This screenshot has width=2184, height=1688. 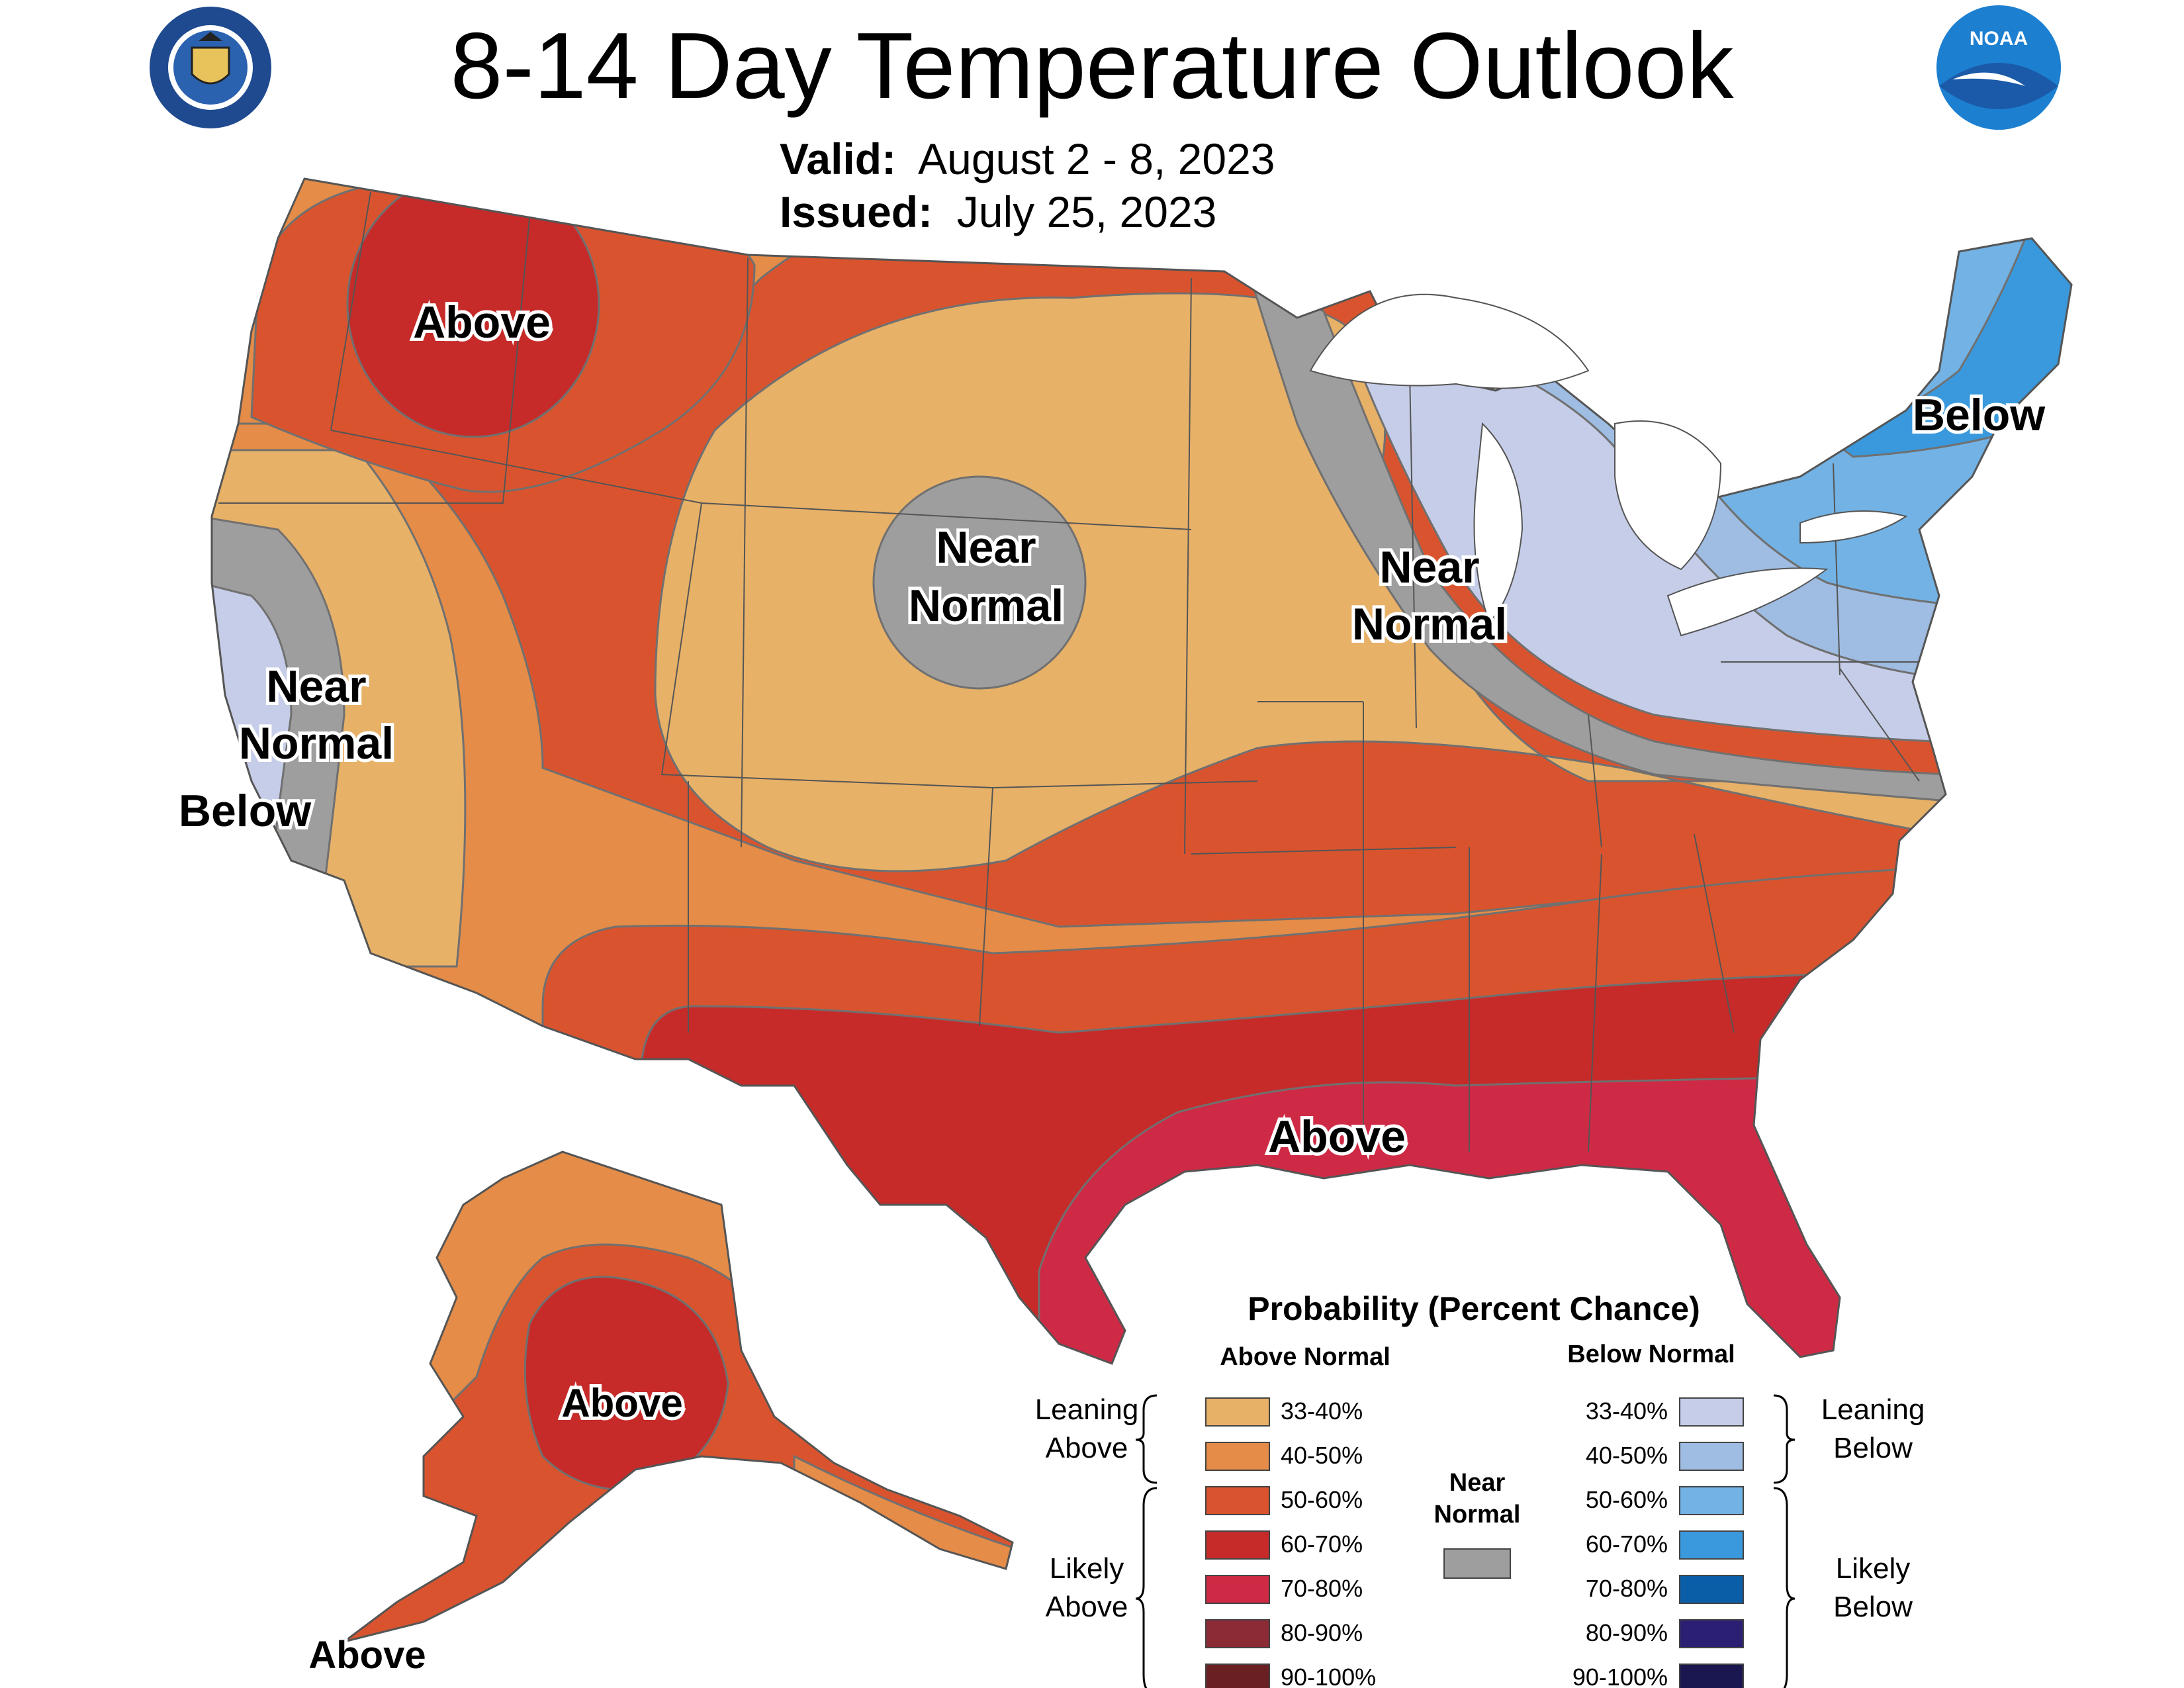 I want to click on central-near-normal, so click(x=980, y=582).